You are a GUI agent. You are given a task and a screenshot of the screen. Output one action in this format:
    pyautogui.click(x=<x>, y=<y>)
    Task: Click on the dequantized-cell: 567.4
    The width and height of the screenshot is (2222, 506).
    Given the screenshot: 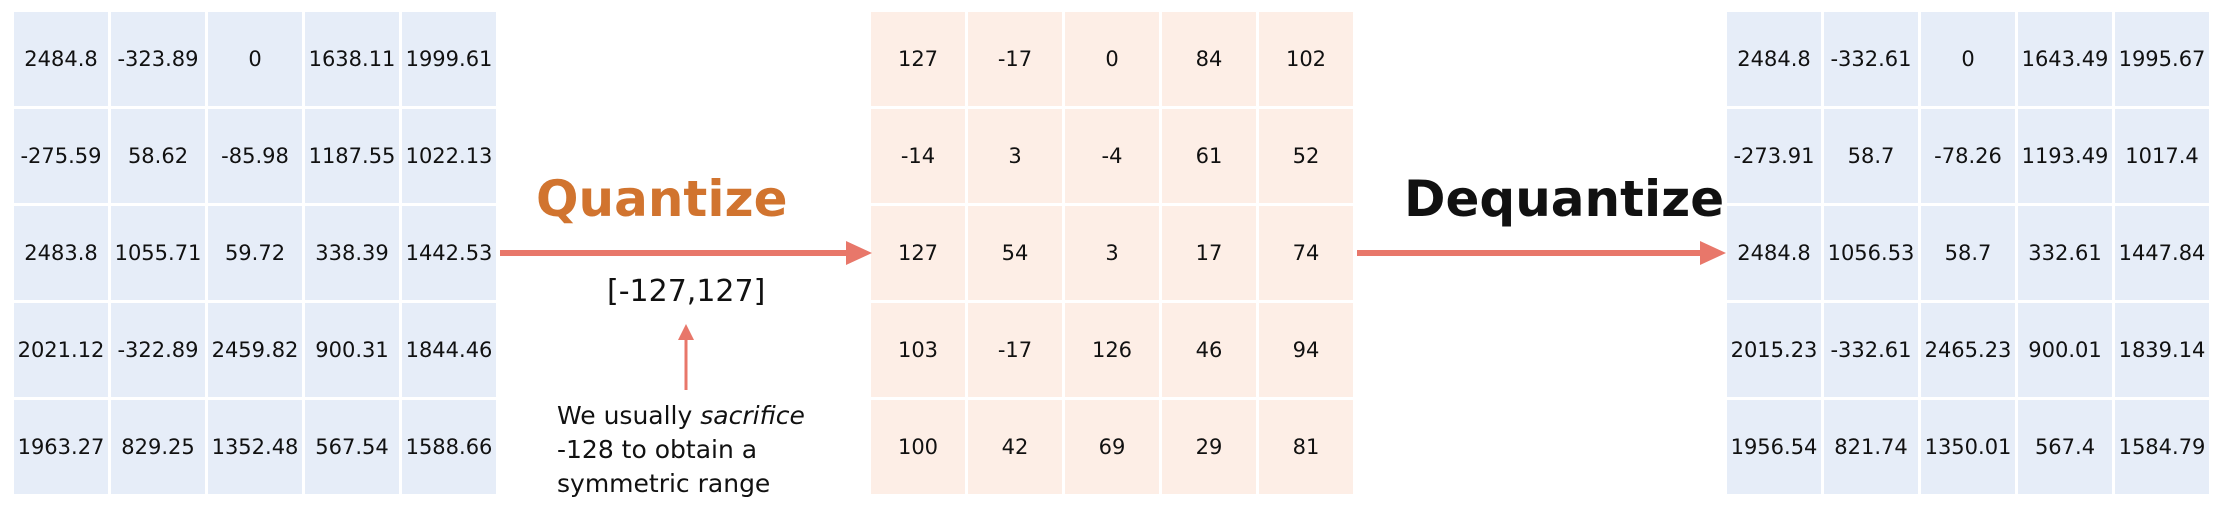 What is the action you would take?
    pyautogui.click(x=2065, y=447)
    